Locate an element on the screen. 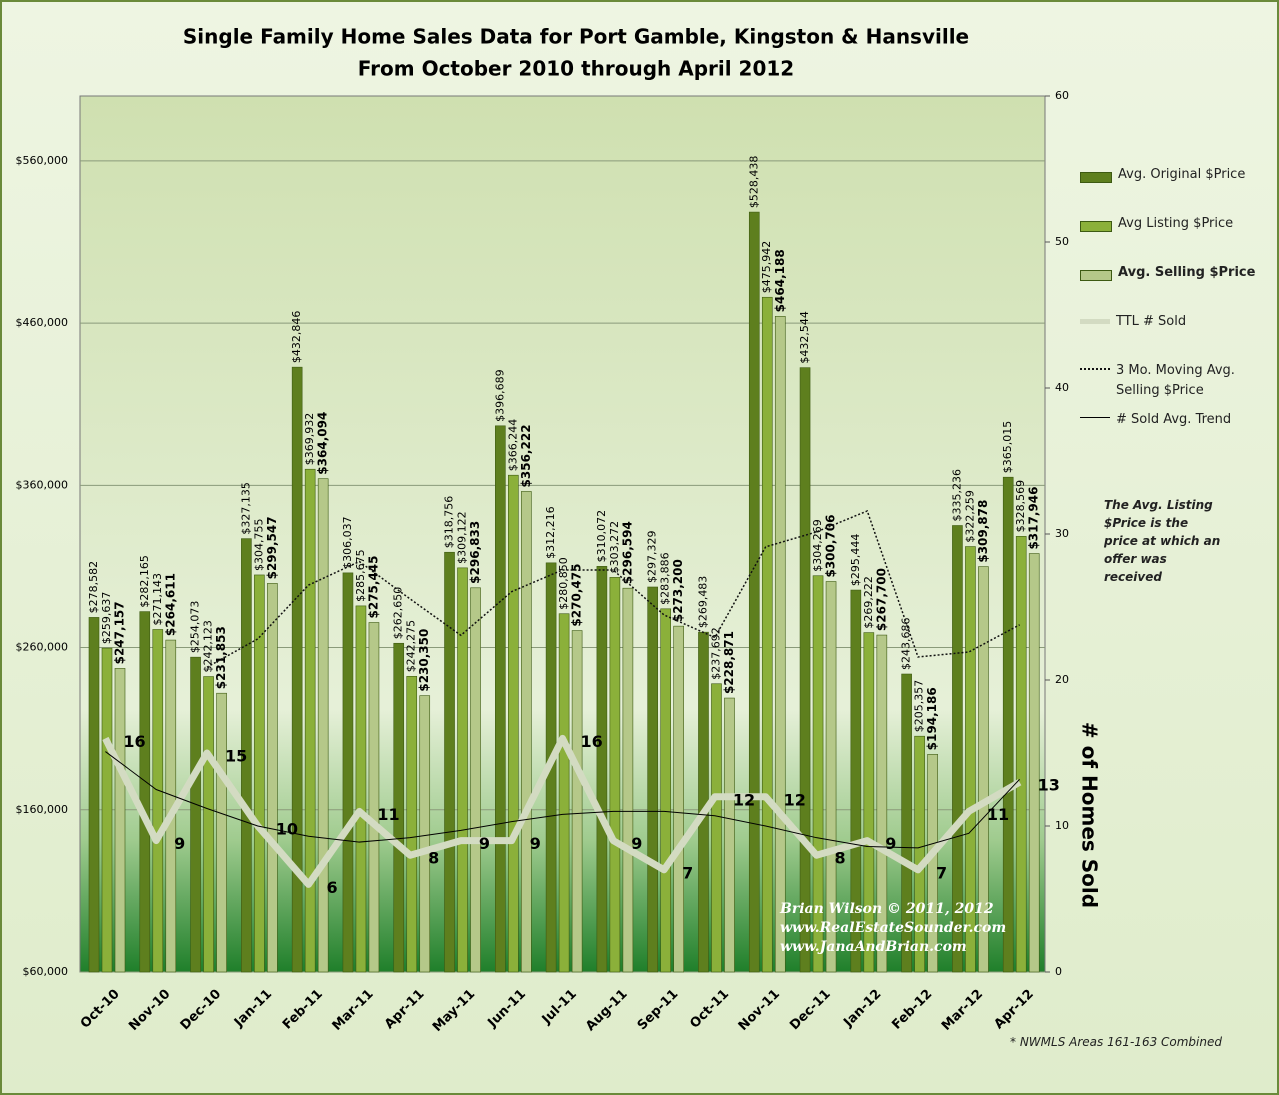  data-label: $304,755 is located at coordinates (258, 544).